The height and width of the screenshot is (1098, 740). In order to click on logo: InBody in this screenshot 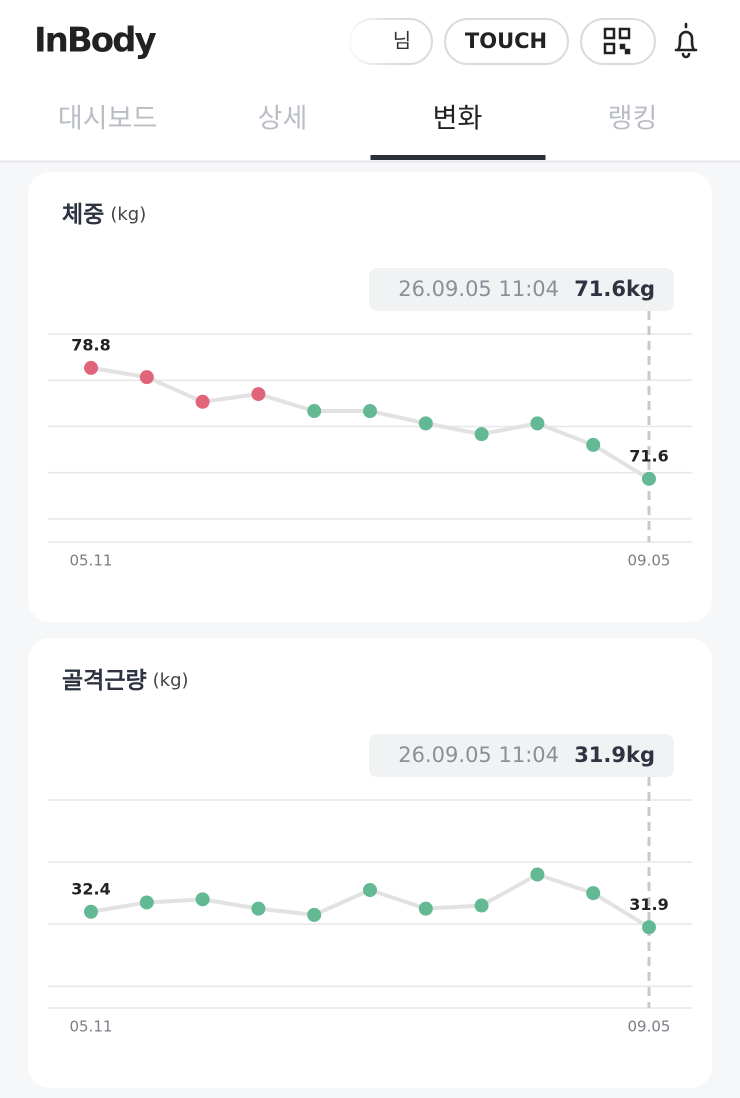, I will do `click(96, 41)`.